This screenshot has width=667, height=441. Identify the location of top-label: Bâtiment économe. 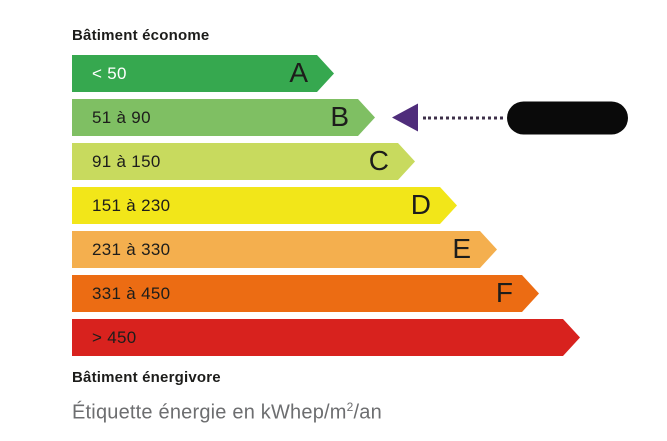
(141, 35).